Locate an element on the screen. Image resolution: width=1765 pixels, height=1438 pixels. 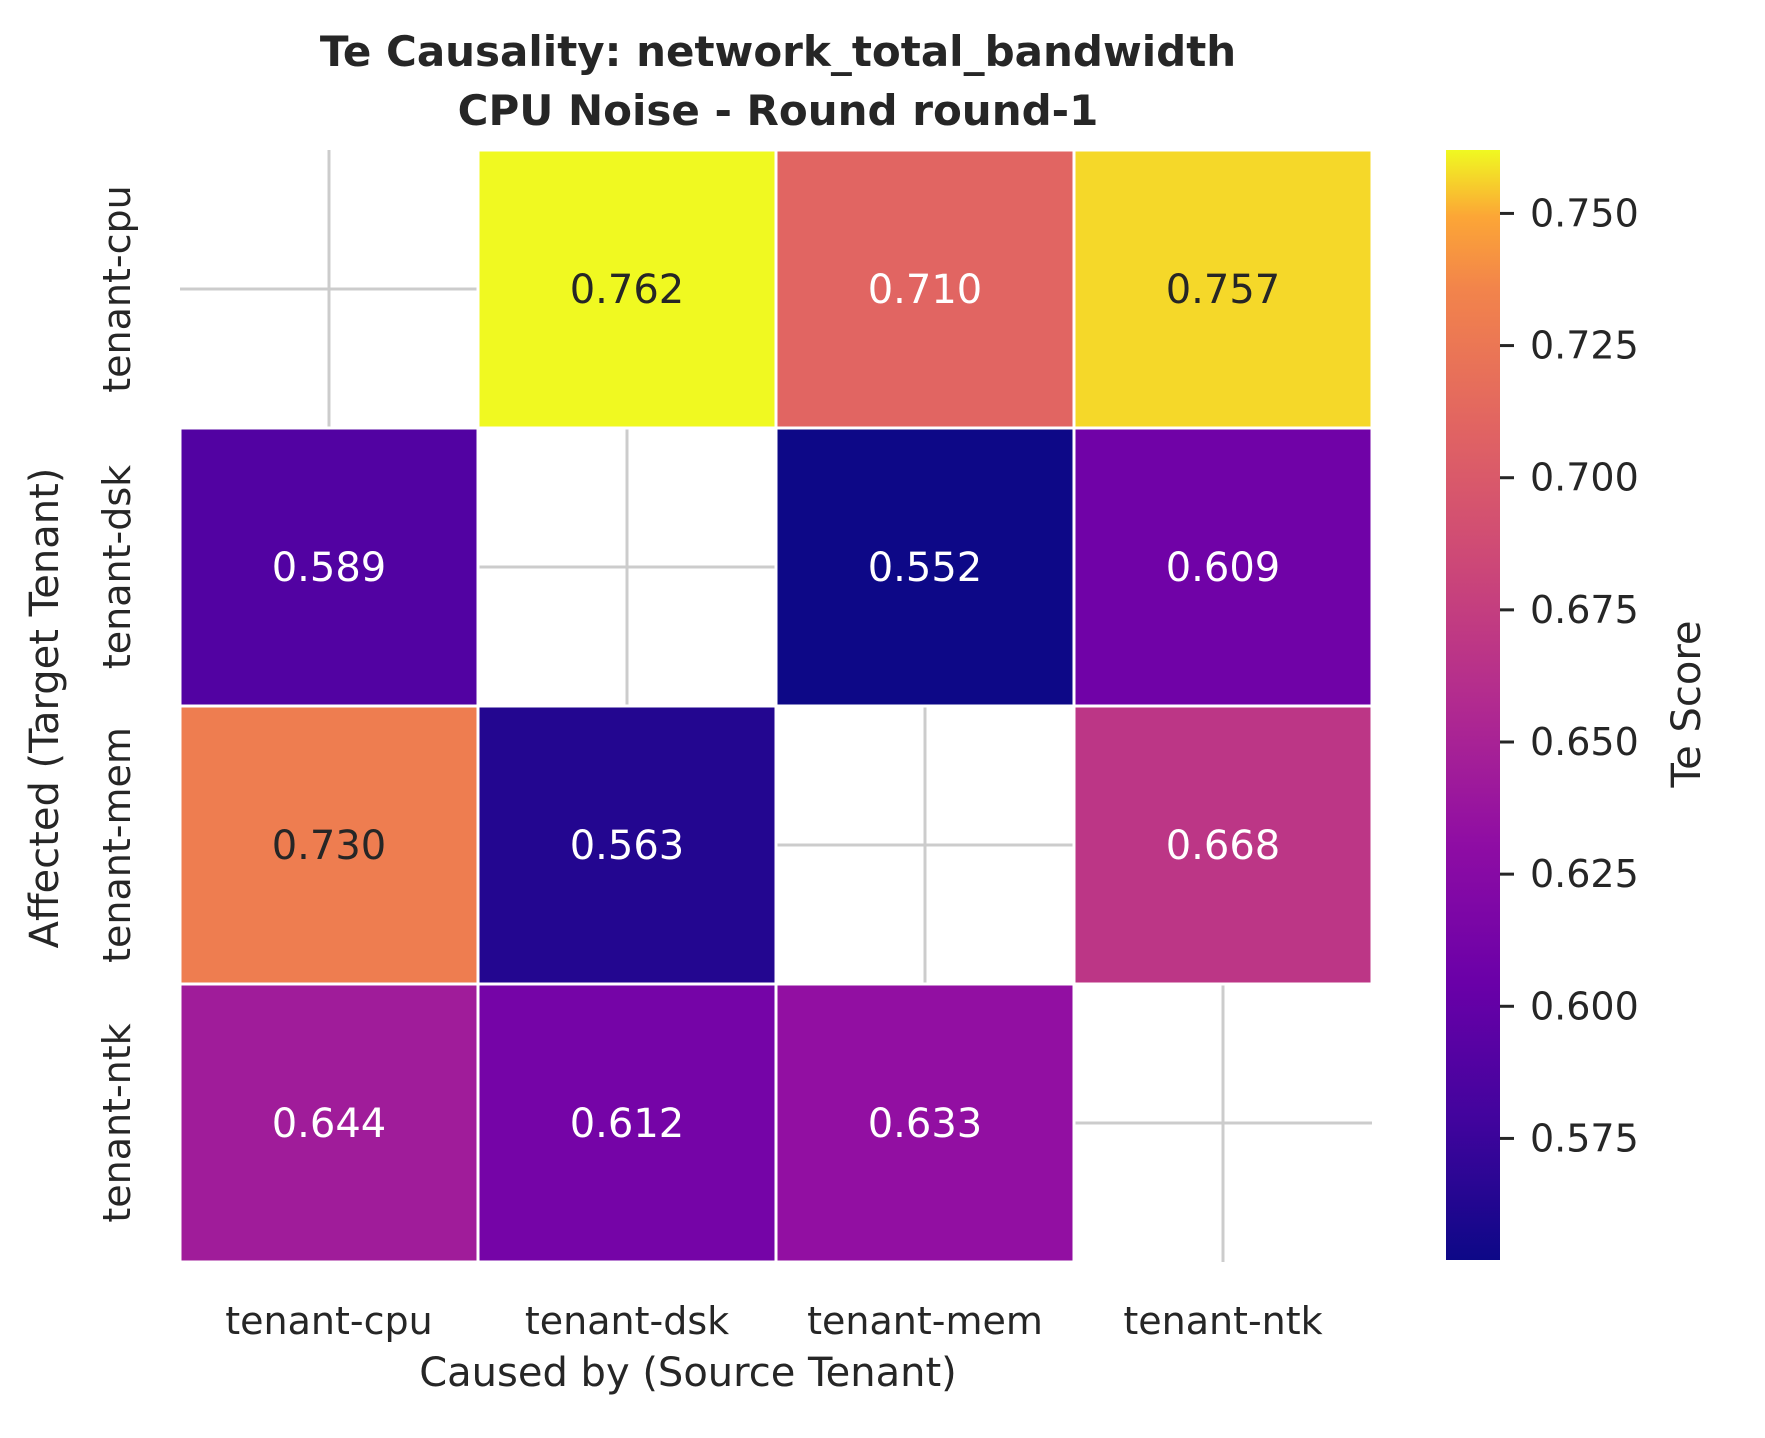
colorbar-label: Te Score is located at coordinates (1687, 705).